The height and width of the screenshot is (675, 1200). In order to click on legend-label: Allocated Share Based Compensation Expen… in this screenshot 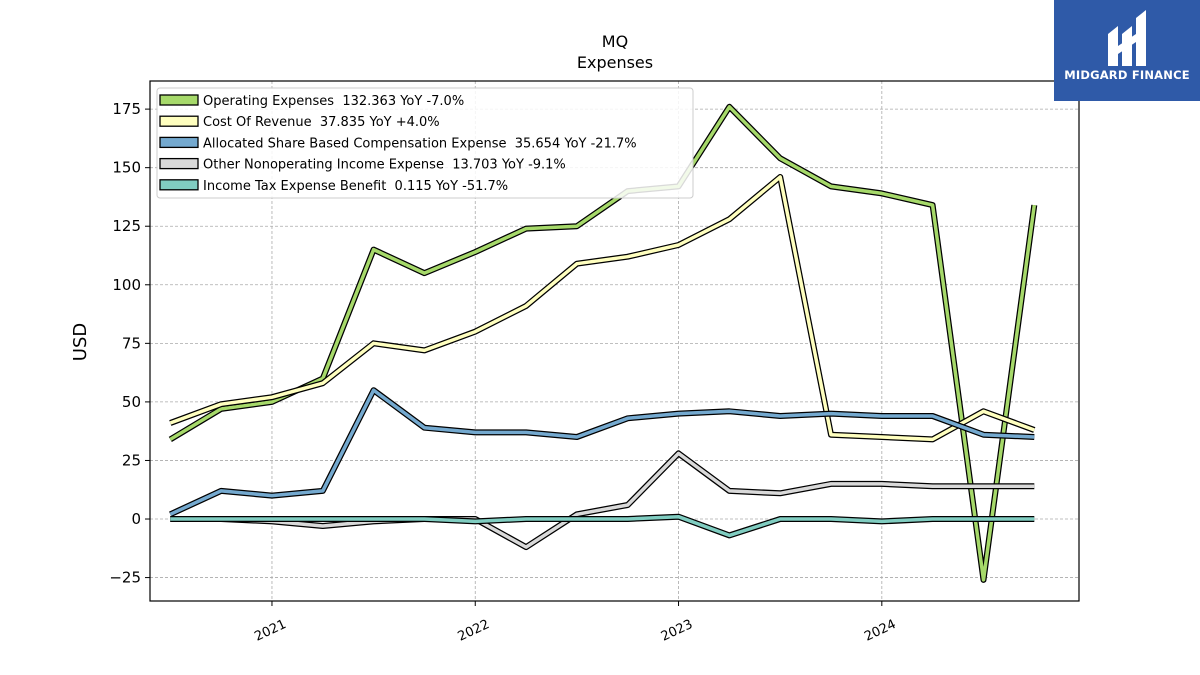, I will do `click(420, 143)`.